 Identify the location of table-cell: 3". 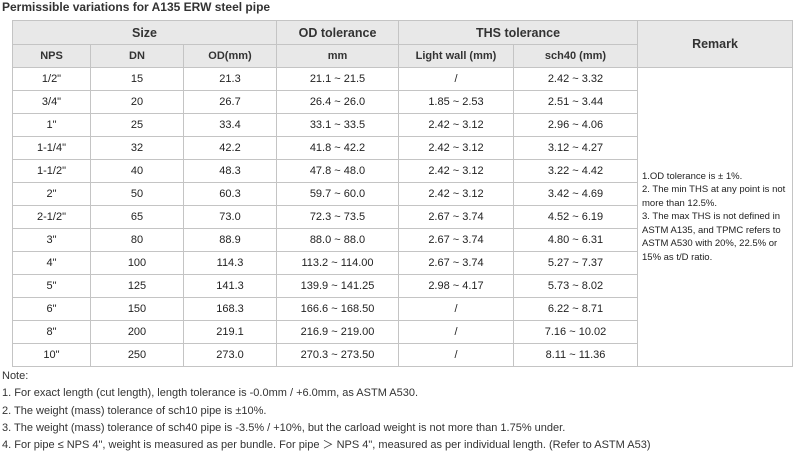
(51, 240).